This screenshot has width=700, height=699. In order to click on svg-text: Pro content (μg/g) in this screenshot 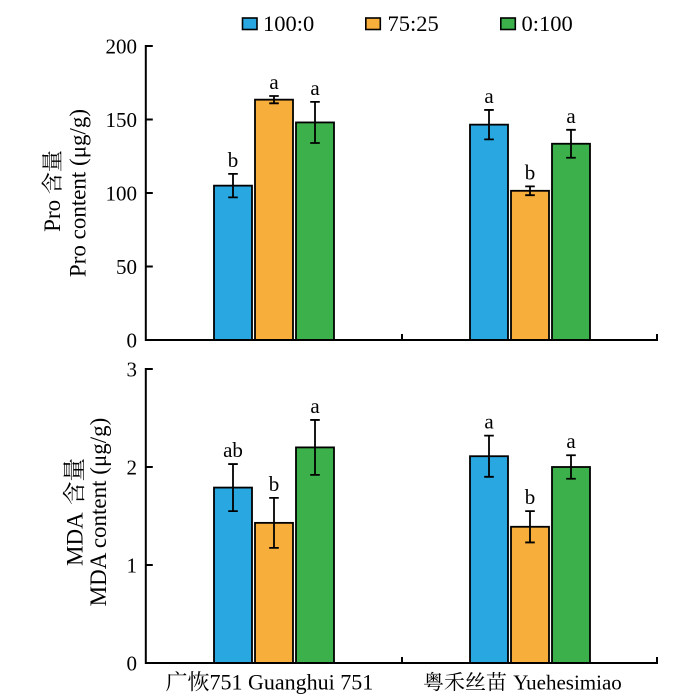, I will do `click(78, 193)`.